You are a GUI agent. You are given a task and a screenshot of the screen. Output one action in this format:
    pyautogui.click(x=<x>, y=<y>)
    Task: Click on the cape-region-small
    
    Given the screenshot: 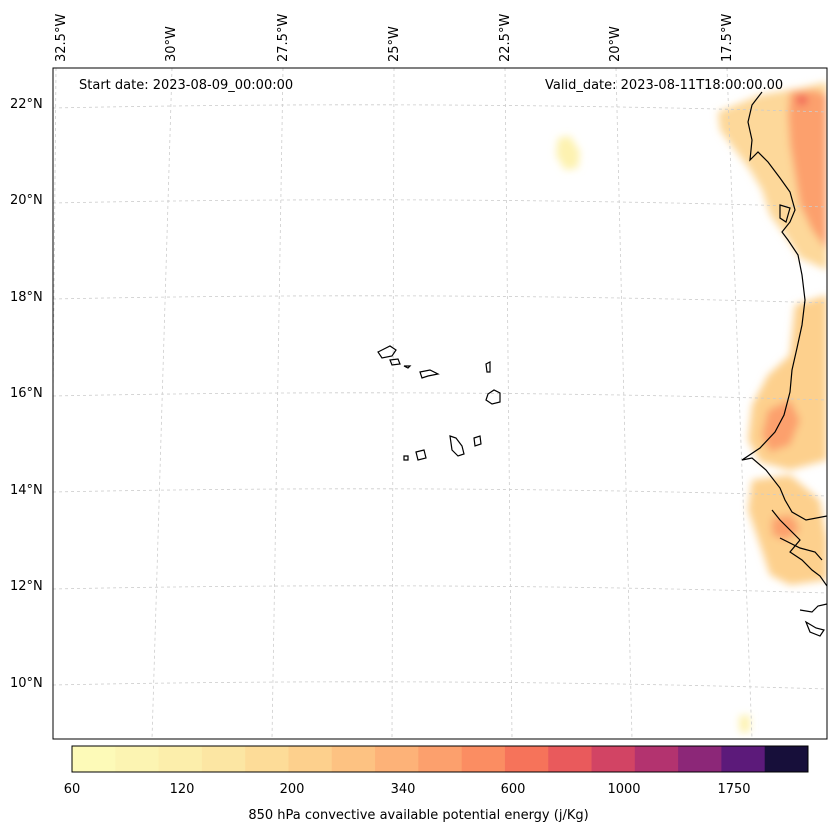 What is the action you would take?
    pyautogui.click(x=744, y=724)
    